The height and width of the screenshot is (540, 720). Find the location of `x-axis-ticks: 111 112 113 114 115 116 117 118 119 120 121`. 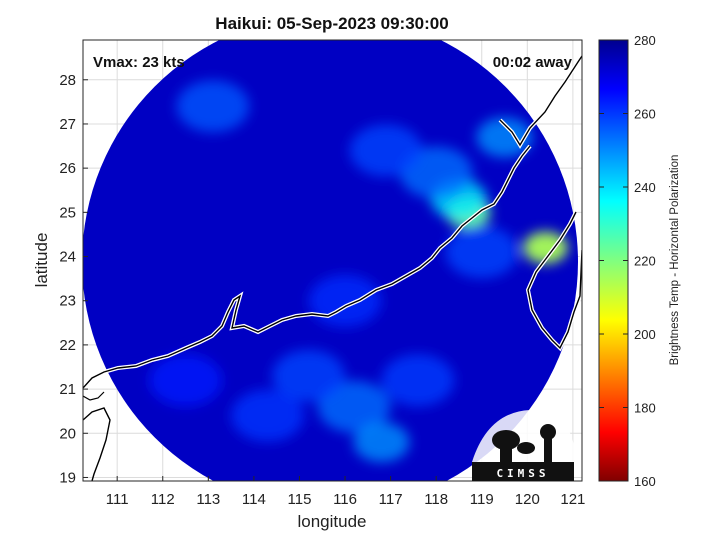

x-axis-ticks: 111 112 113 114 115 116 117 118 119 120 121 is located at coordinates (345, 492).